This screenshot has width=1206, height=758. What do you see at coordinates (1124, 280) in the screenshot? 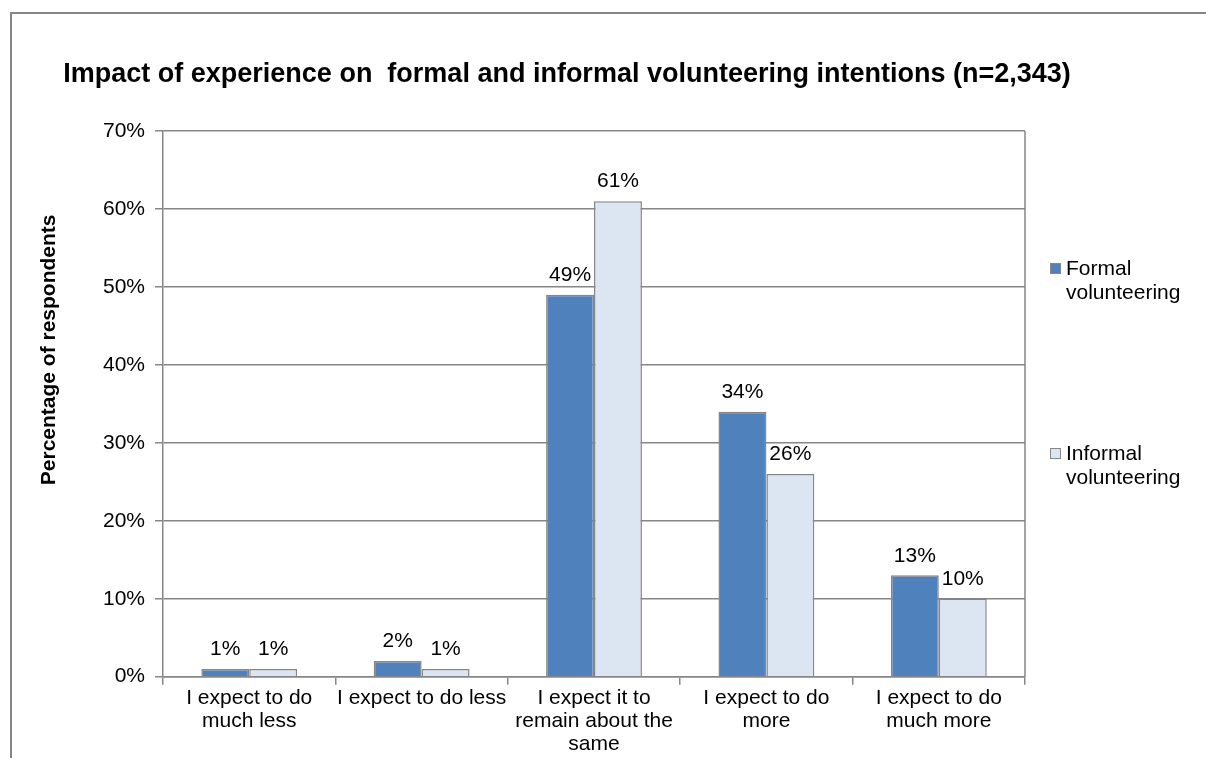
I see `legend-label: Formal volunteering` at bounding box center [1124, 280].